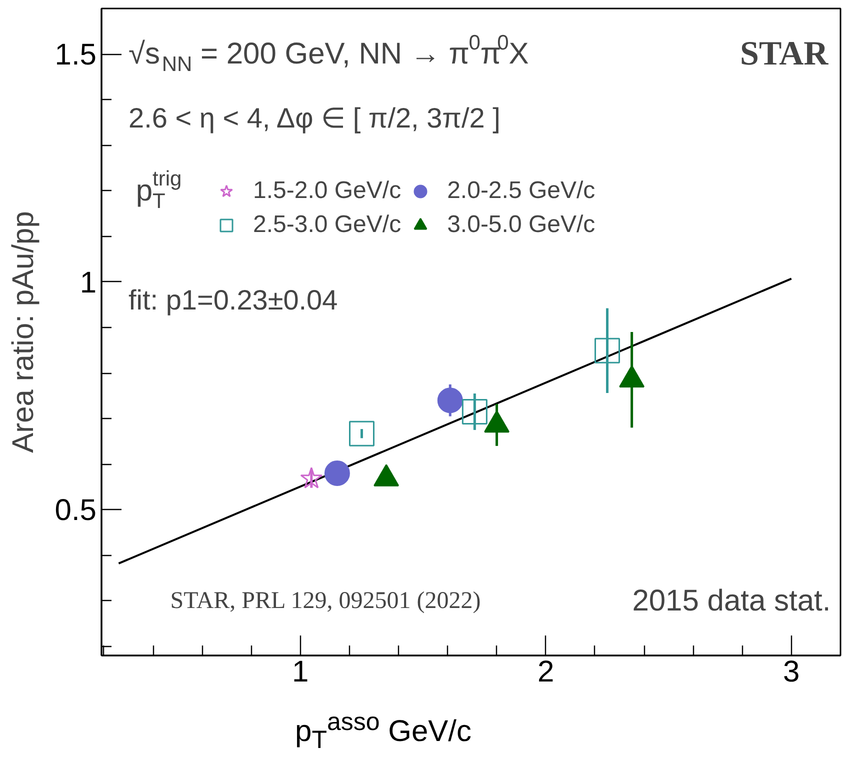  I want to click on annotation: 2.6 < η < 4, Δφ ∈ [ π/2, 3π/2 ], so click(314, 118).